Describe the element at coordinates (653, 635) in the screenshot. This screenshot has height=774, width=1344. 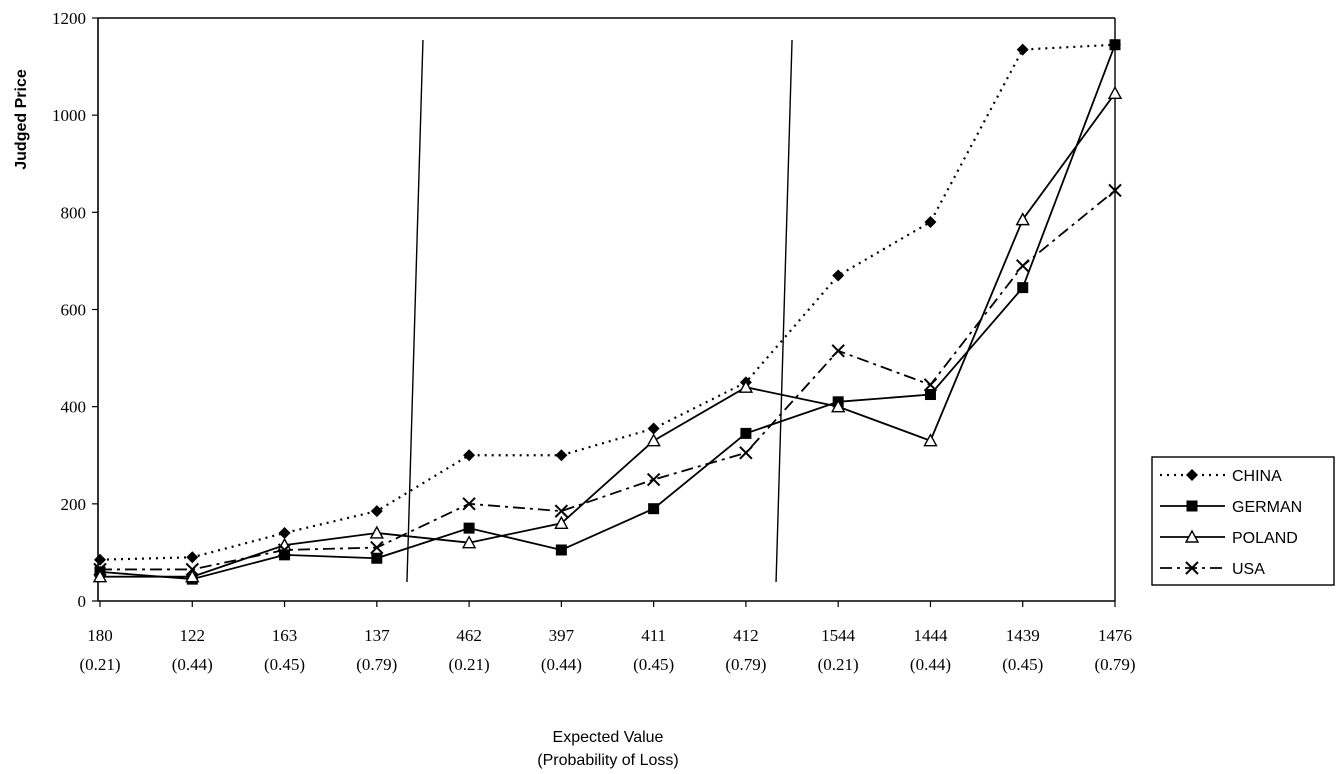
I see `x-tick-label-value: 411` at that location.